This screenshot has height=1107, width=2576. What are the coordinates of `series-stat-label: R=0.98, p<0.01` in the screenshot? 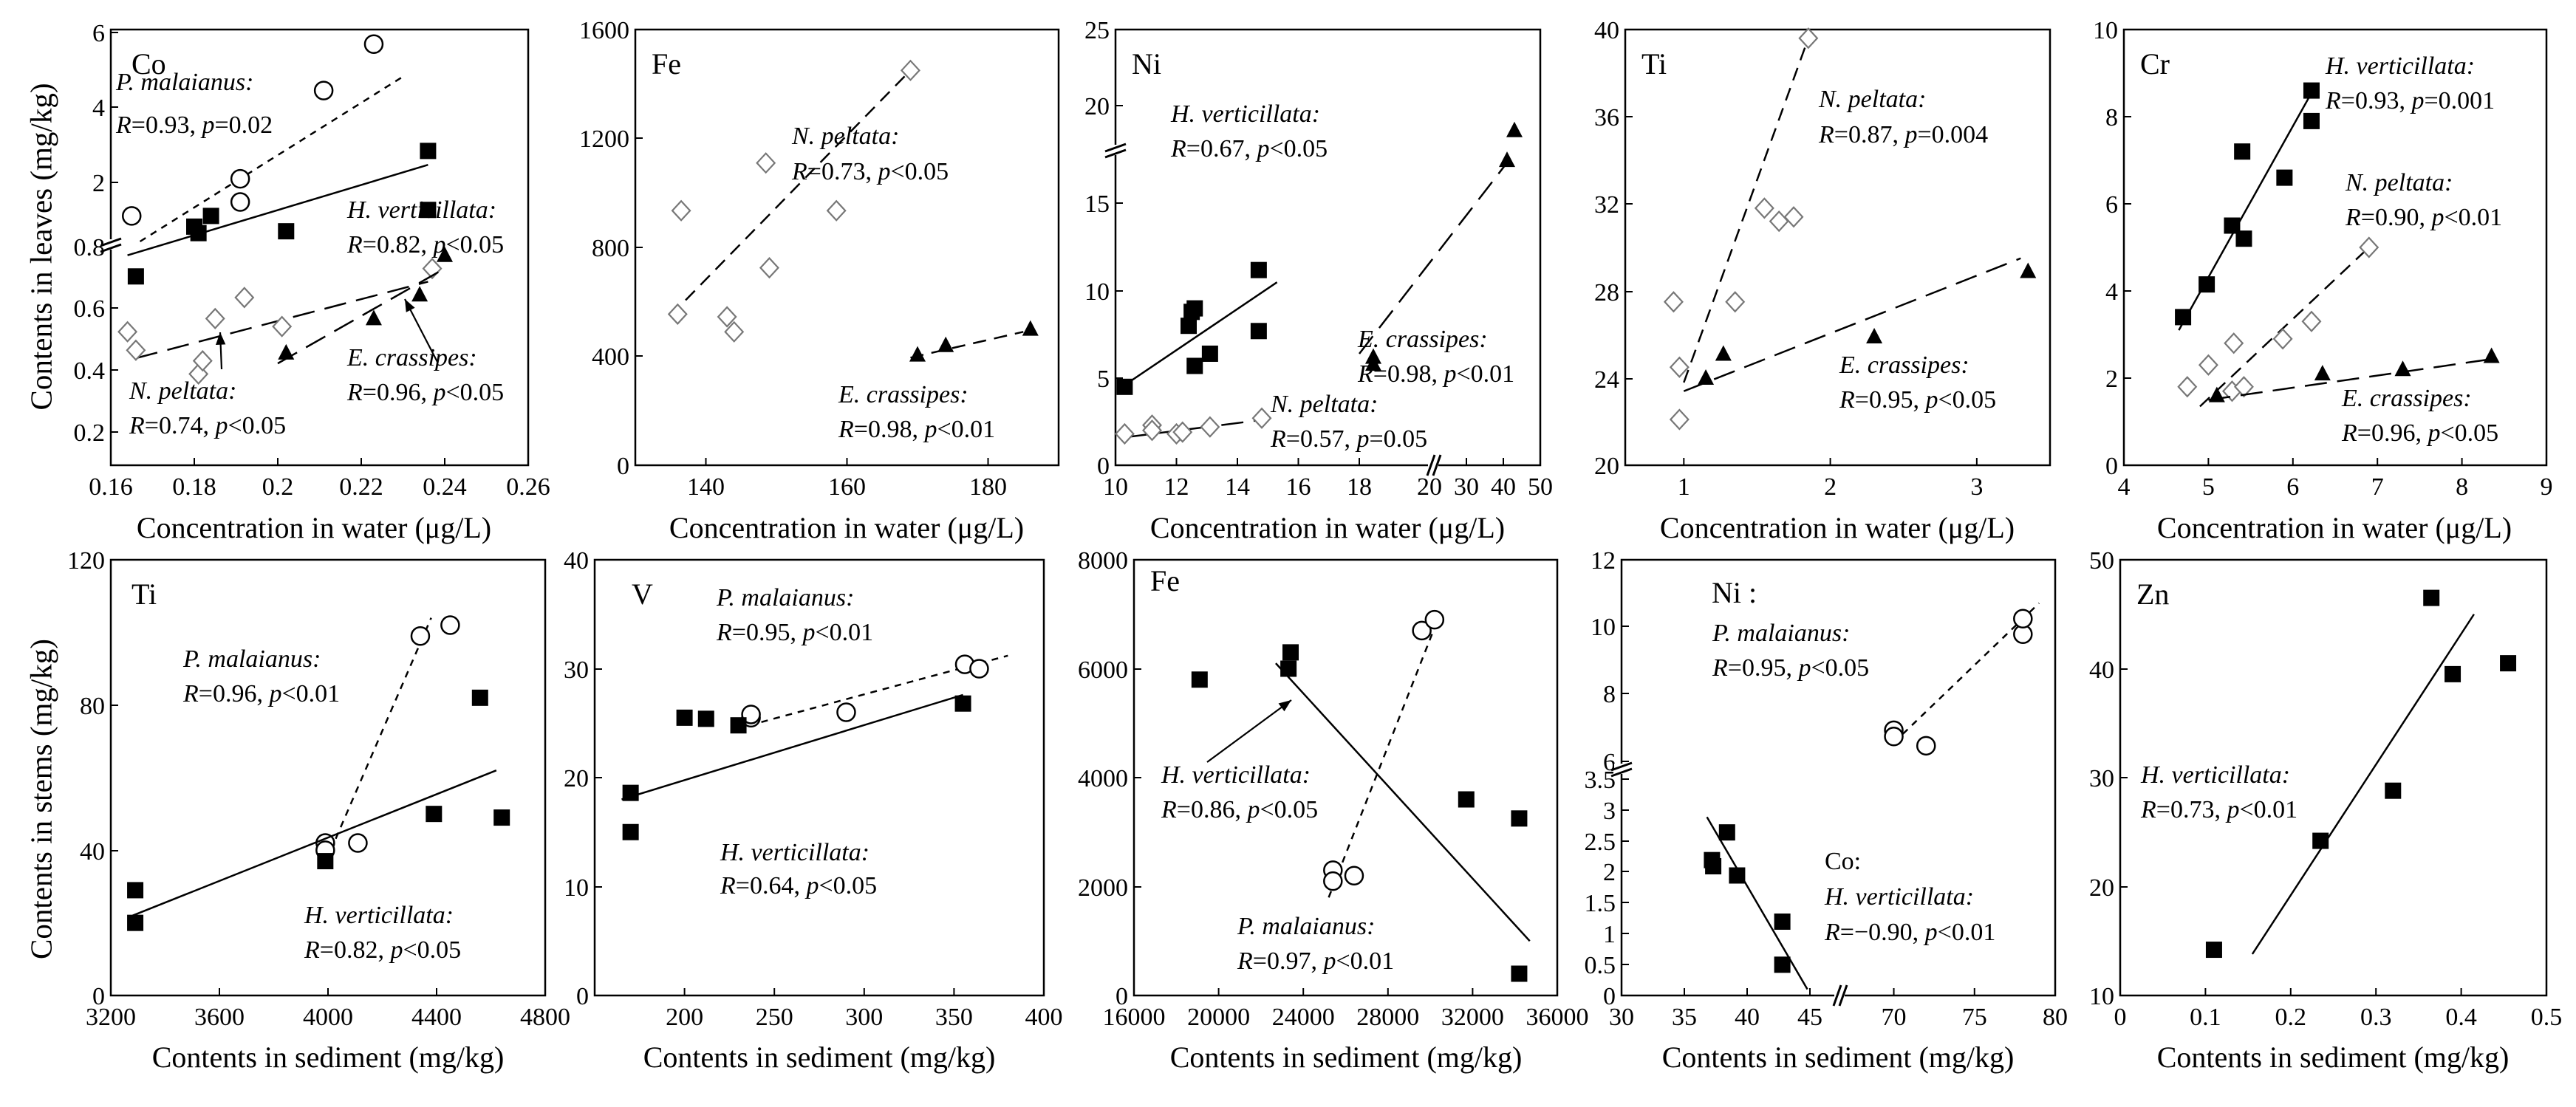 It's located at (916, 429).